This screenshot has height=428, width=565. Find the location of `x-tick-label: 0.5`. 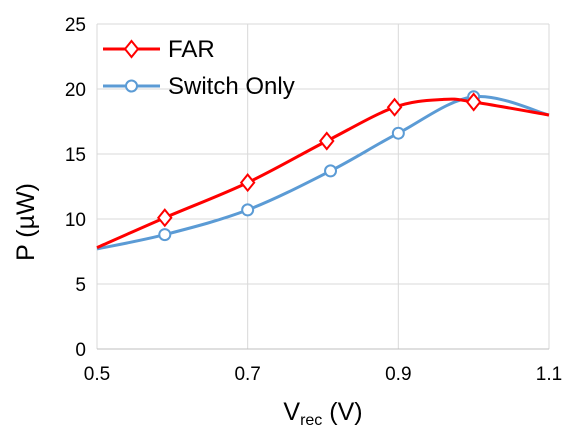

x-tick-label: 0.5 is located at coordinates (97, 374).